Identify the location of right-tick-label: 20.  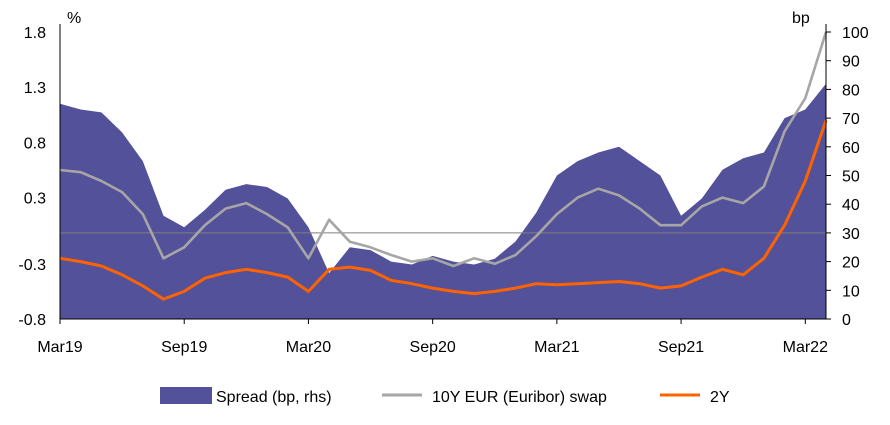
(851, 263).